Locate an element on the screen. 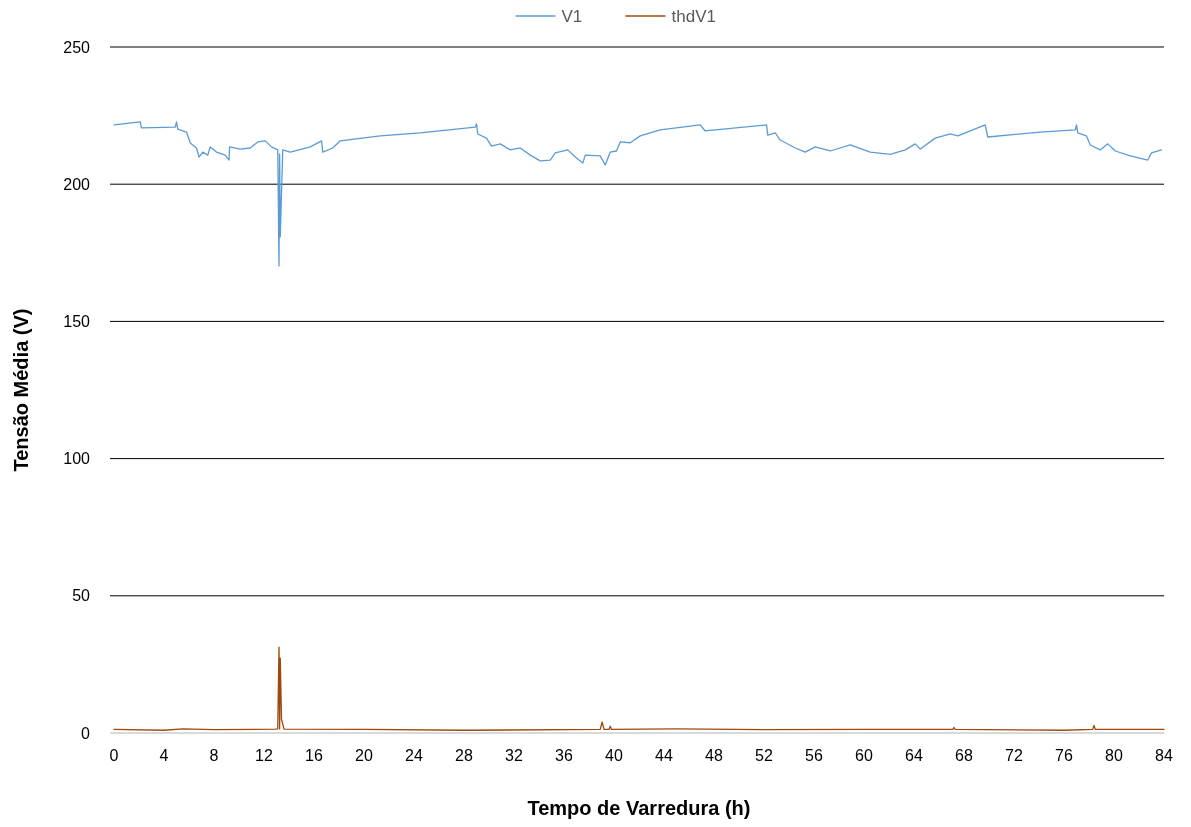 The image size is (1191, 827). y-tick-label: 100 is located at coordinates (77, 459).